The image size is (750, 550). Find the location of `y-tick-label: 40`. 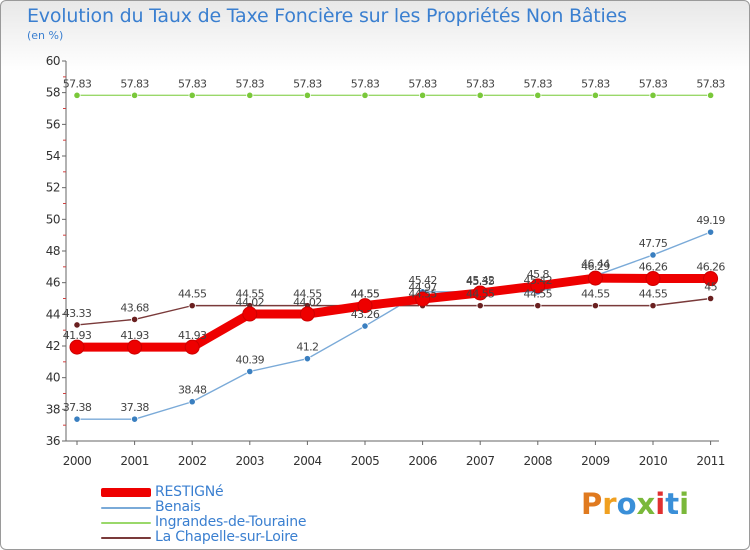

y-tick-label: 40 is located at coordinates (53, 378).